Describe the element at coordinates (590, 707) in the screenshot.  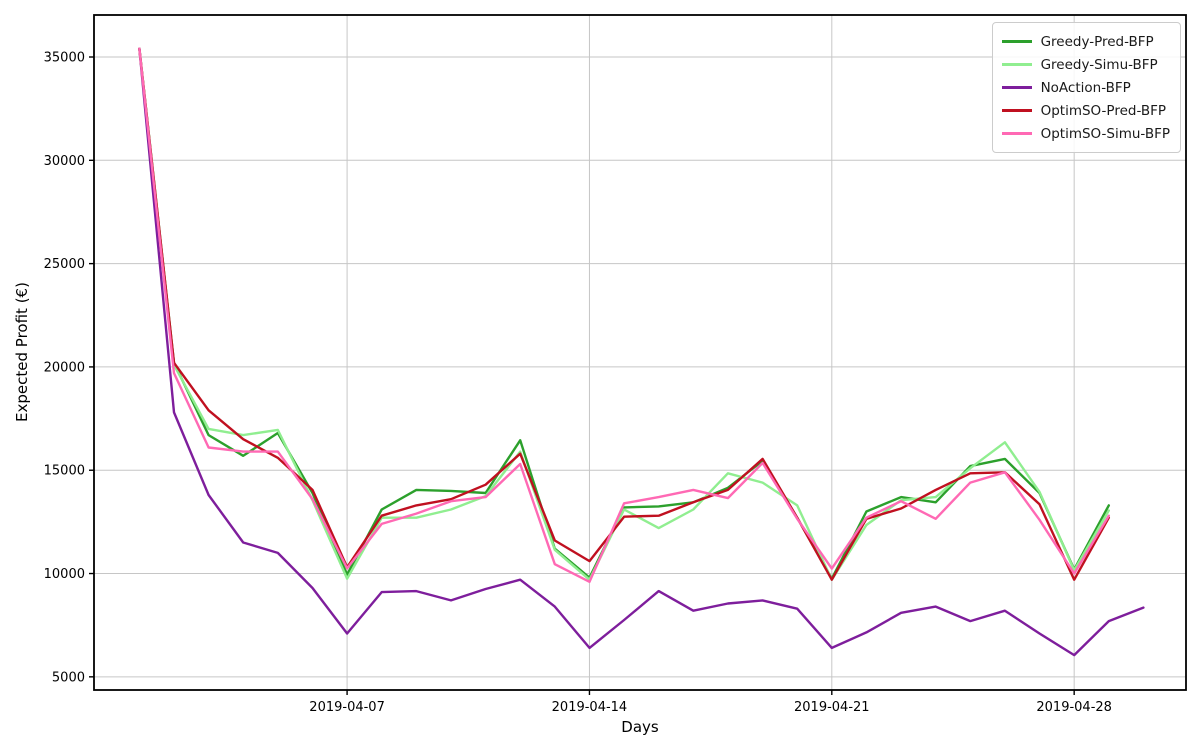
I see `x-tick-label: 2019-04-14` at that location.